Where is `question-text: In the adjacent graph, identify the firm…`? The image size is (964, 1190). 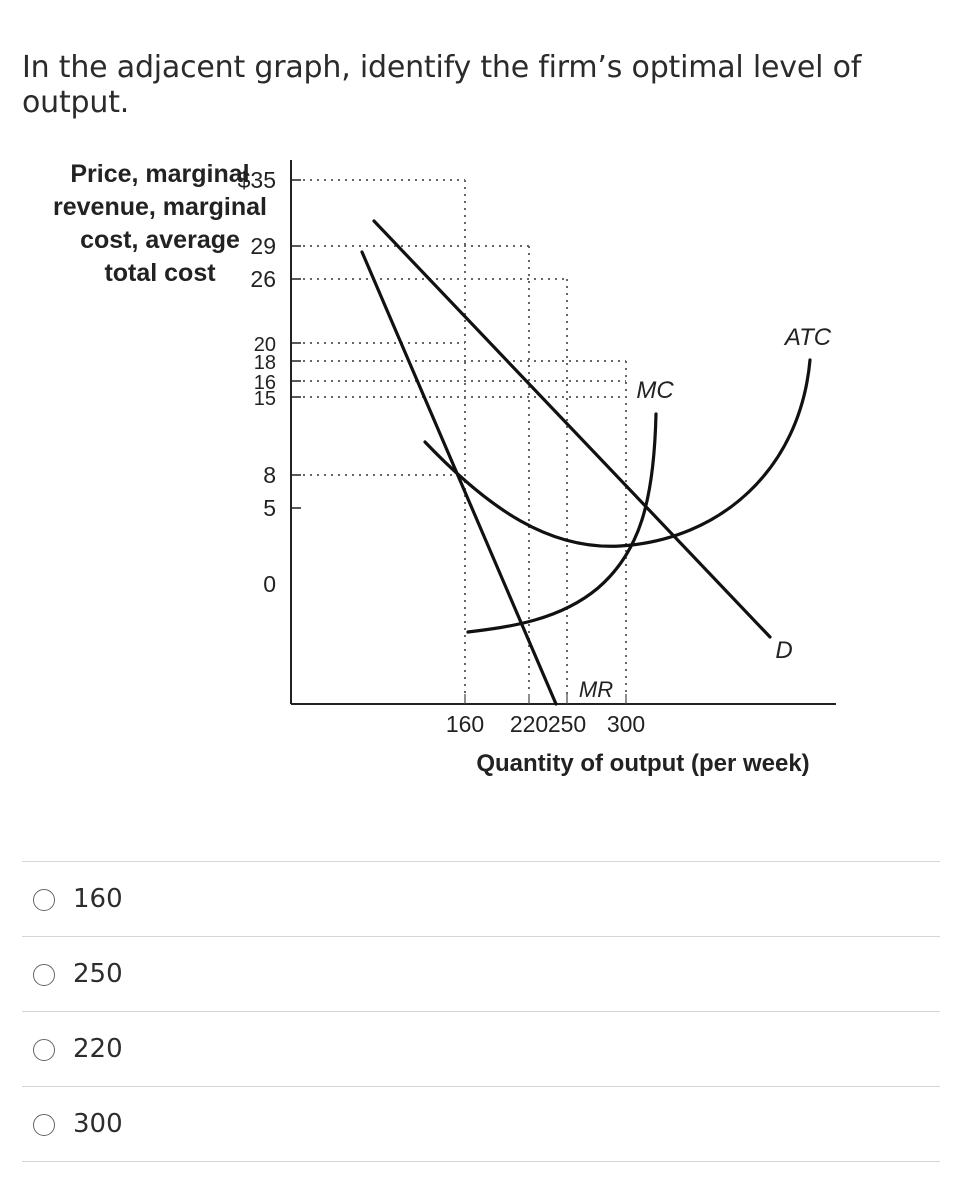 question-text: In the adjacent graph, identify the firm… is located at coordinates (442, 85).